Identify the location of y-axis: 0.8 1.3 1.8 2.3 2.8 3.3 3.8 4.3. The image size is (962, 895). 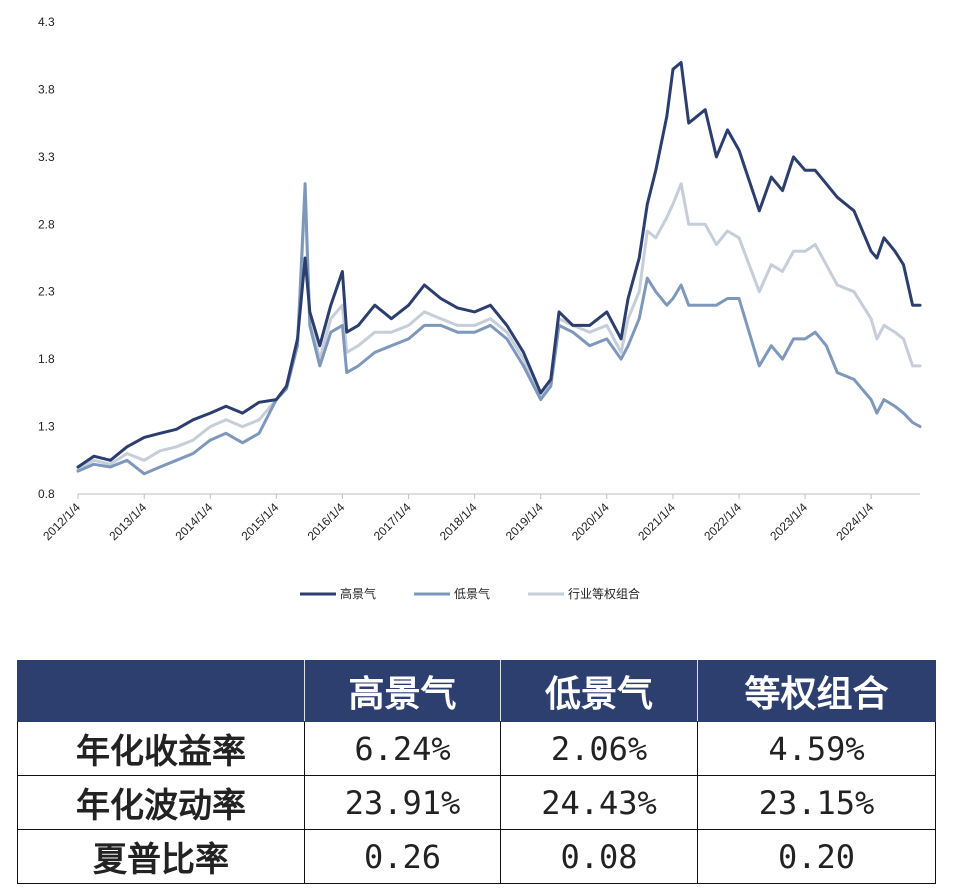
(46, 258).